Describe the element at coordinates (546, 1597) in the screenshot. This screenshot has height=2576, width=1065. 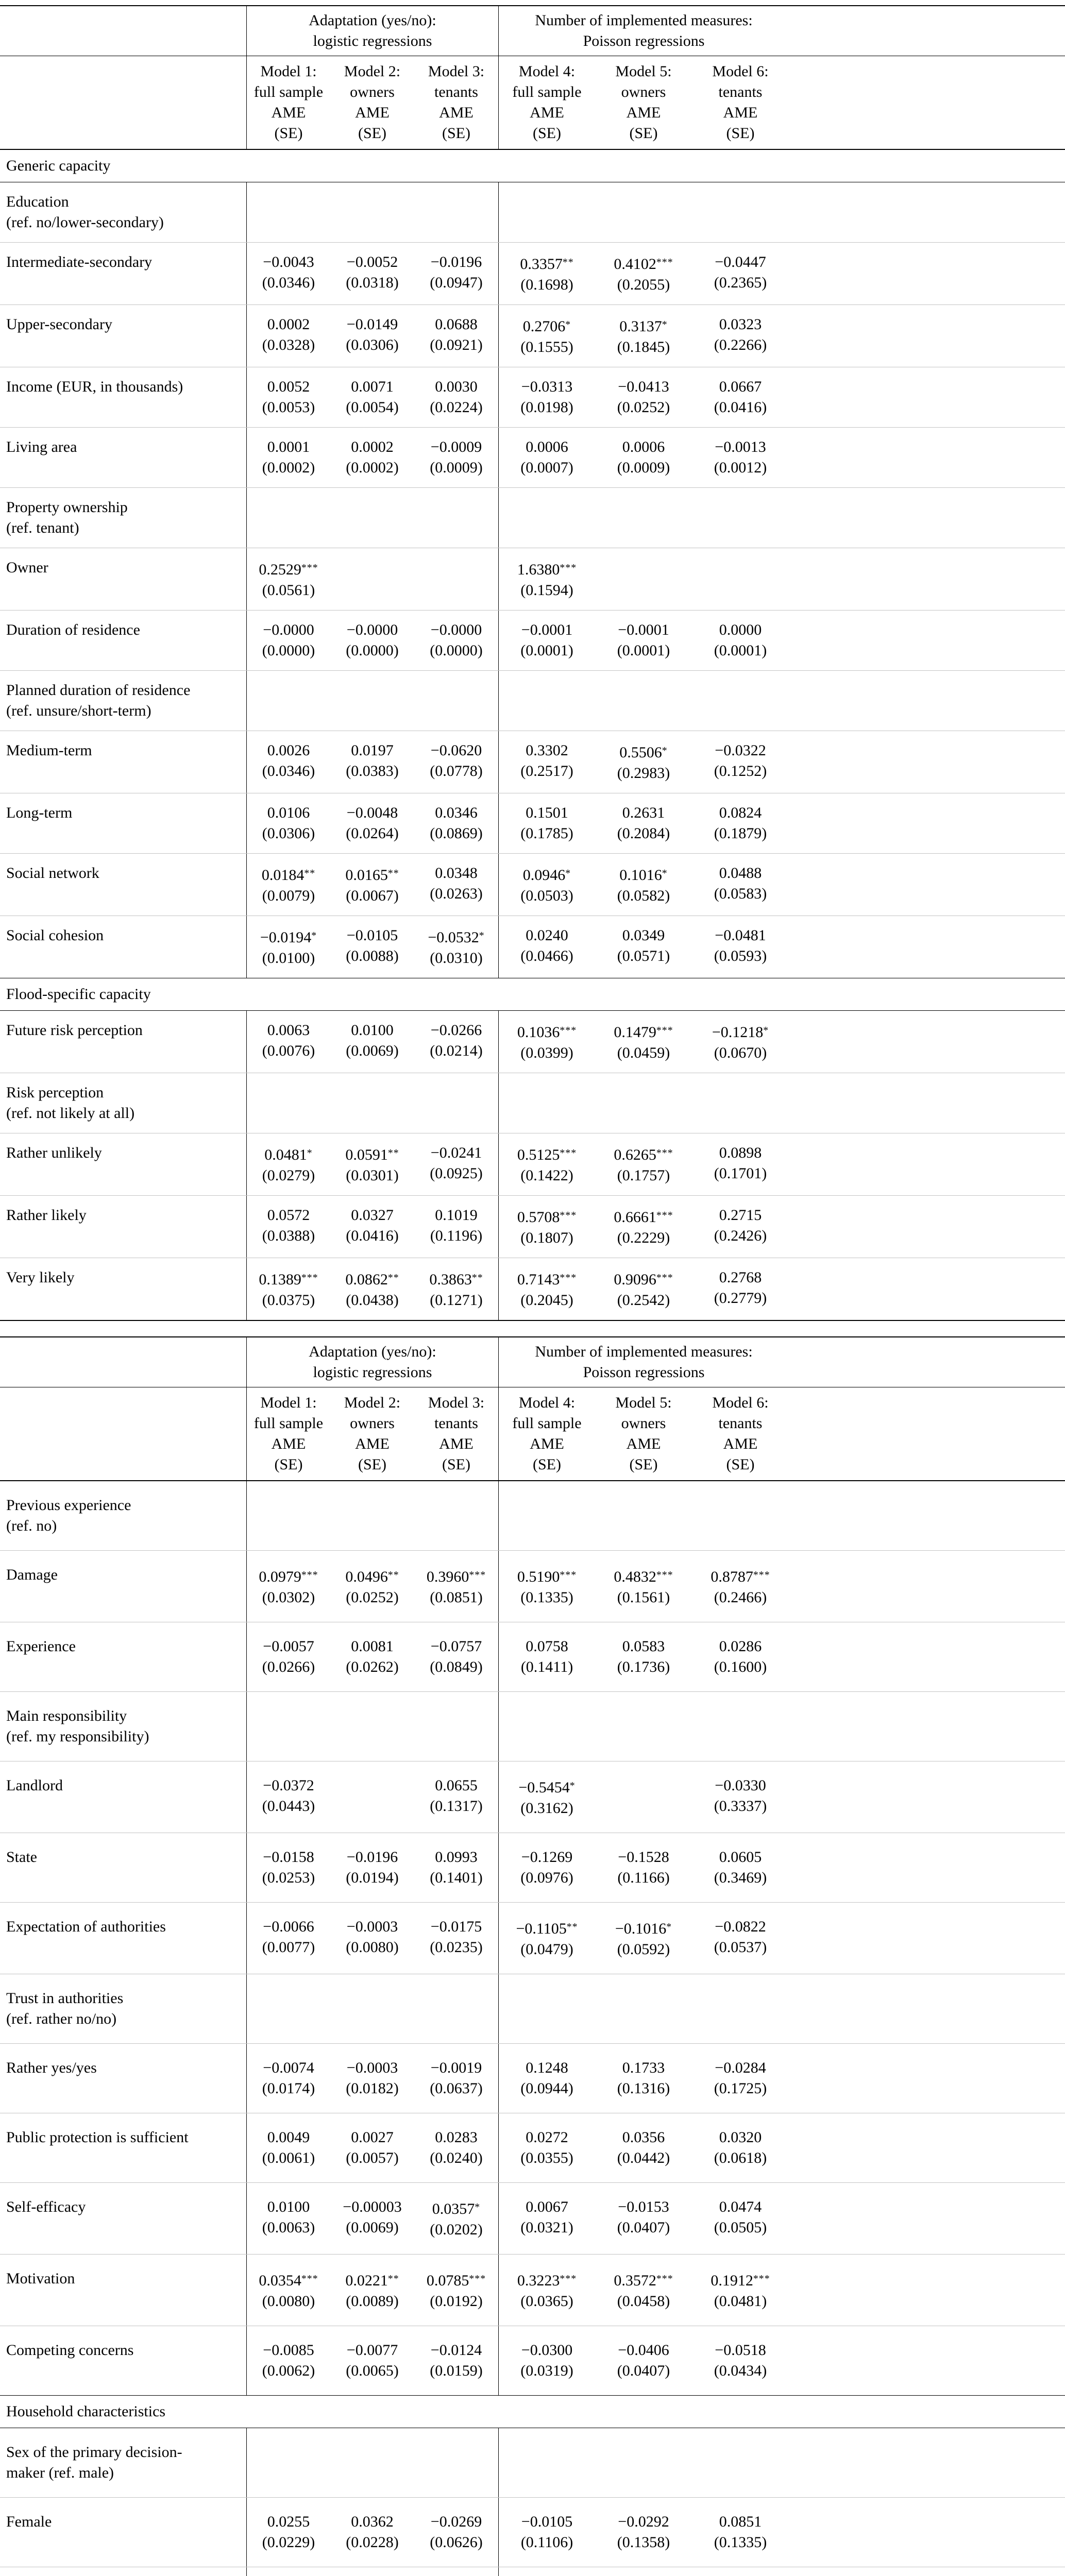
I see `standard-error: (0.1335)` at that location.